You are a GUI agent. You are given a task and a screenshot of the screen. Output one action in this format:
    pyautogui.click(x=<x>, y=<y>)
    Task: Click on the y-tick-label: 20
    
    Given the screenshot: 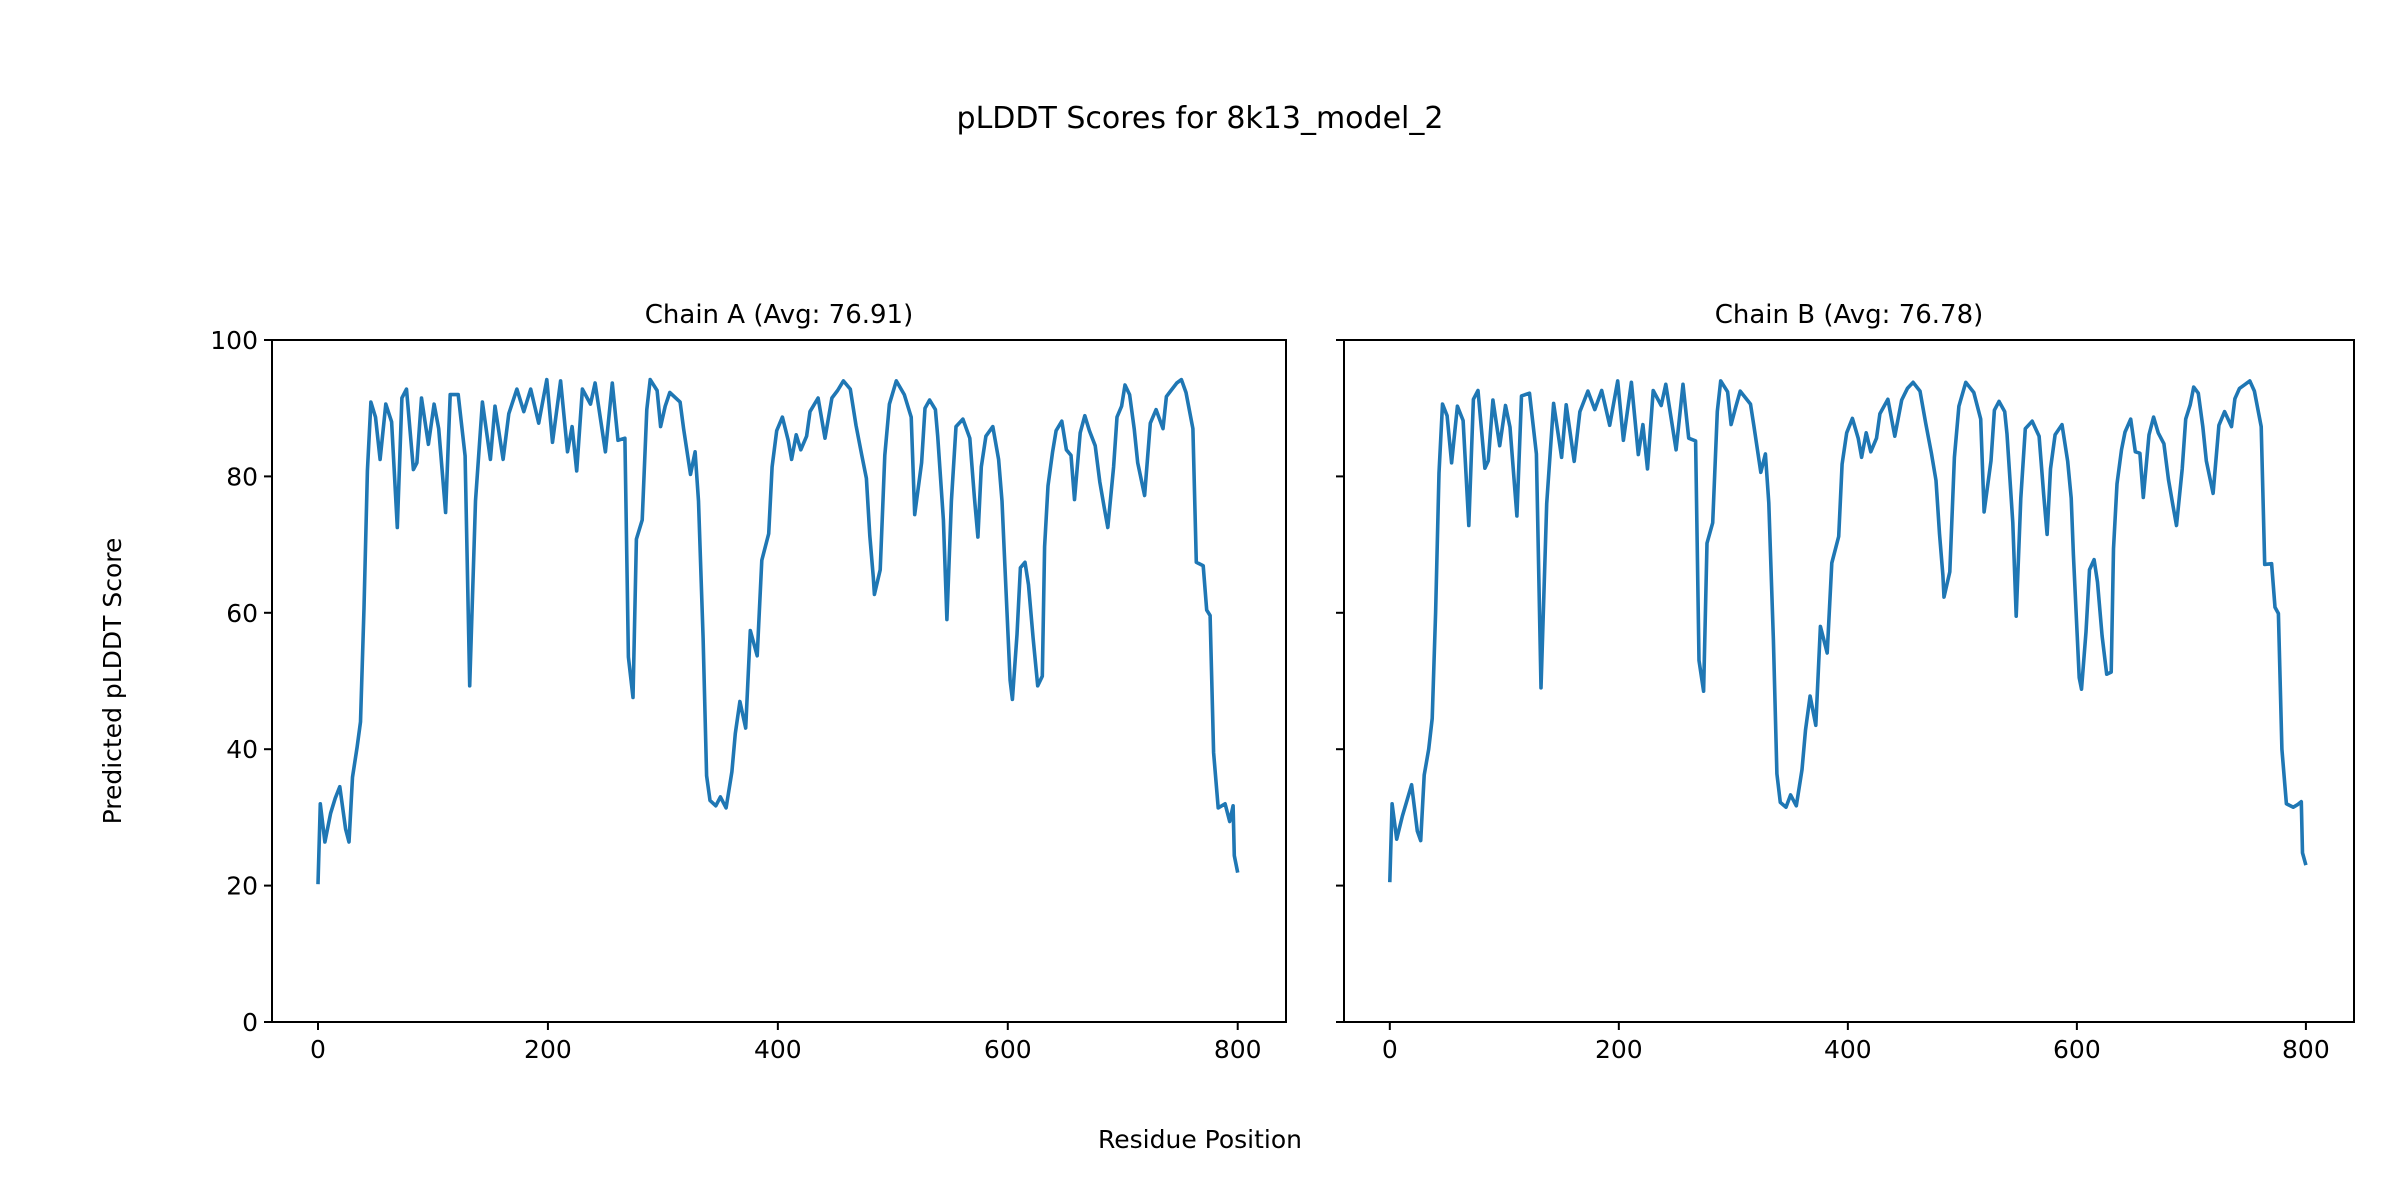 What is the action you would take?
    pyautogui.click(x=242, y=886)
    